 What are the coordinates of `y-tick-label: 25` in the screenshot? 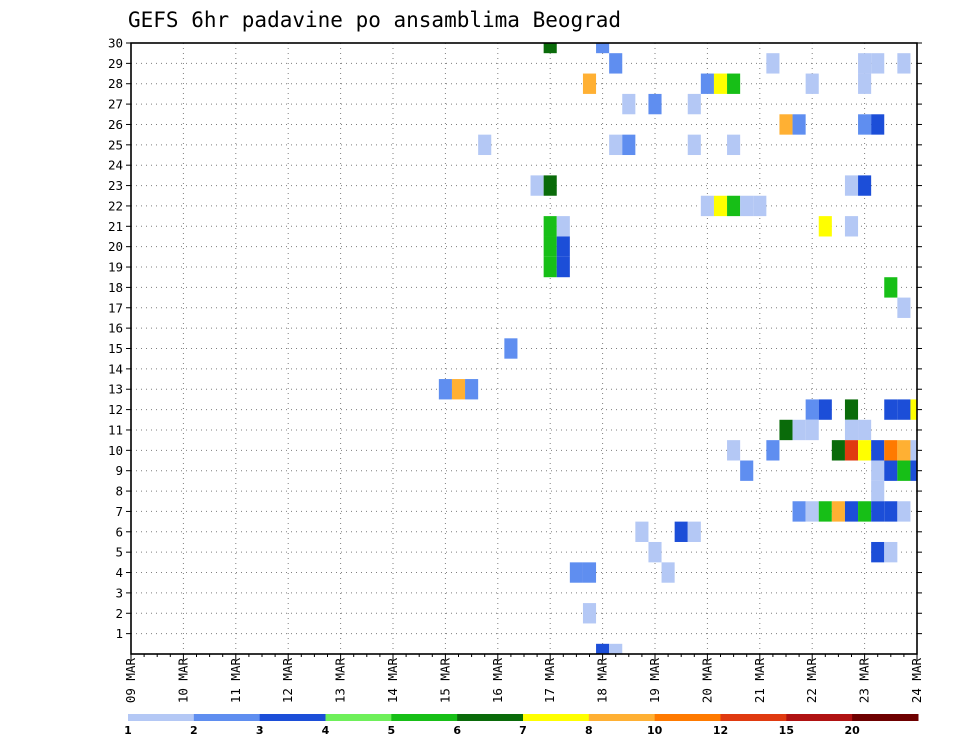 It's located at (115, 144).